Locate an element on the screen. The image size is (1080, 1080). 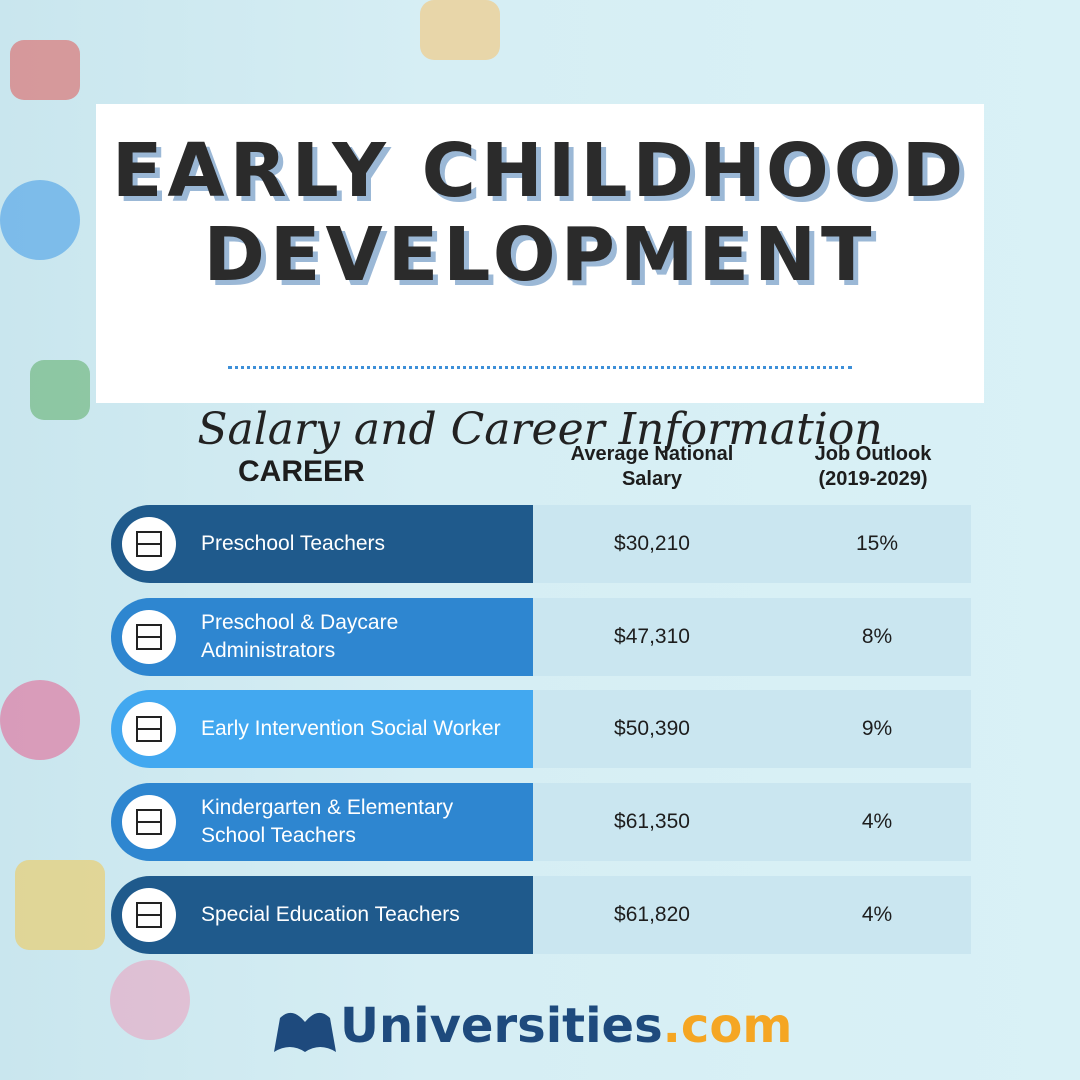
outlook: 8% is located at coordinates (877, 636).